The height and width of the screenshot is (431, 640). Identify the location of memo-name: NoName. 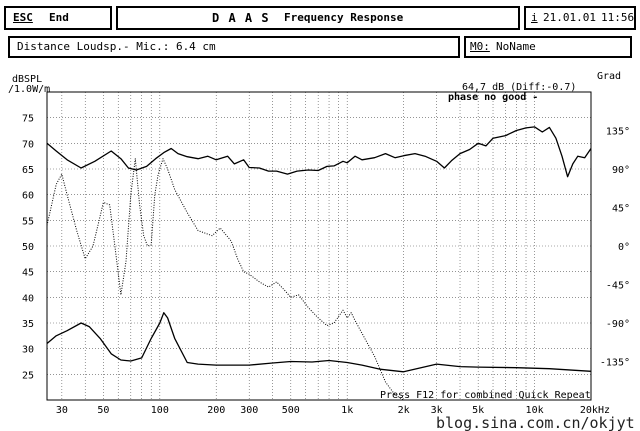
(516, 46).